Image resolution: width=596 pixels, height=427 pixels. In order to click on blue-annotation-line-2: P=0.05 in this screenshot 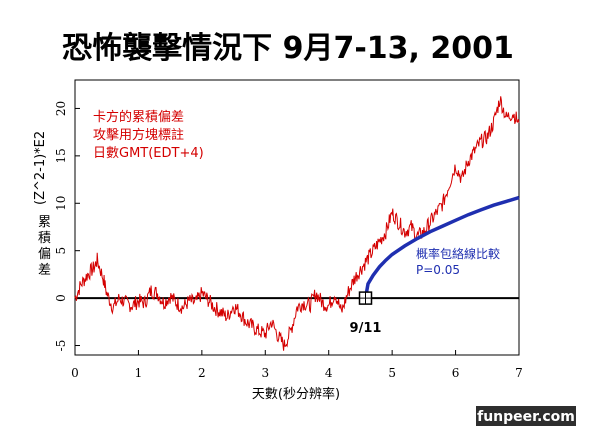, I will do `click(438, 270)`.